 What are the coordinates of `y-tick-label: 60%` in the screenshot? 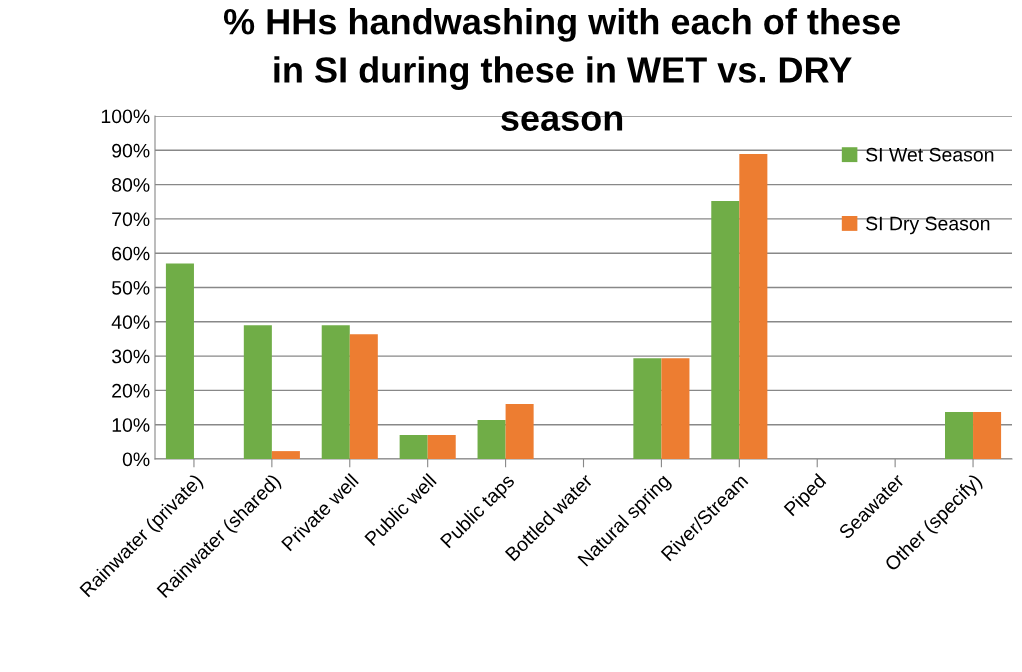 It's located at (131, 253).